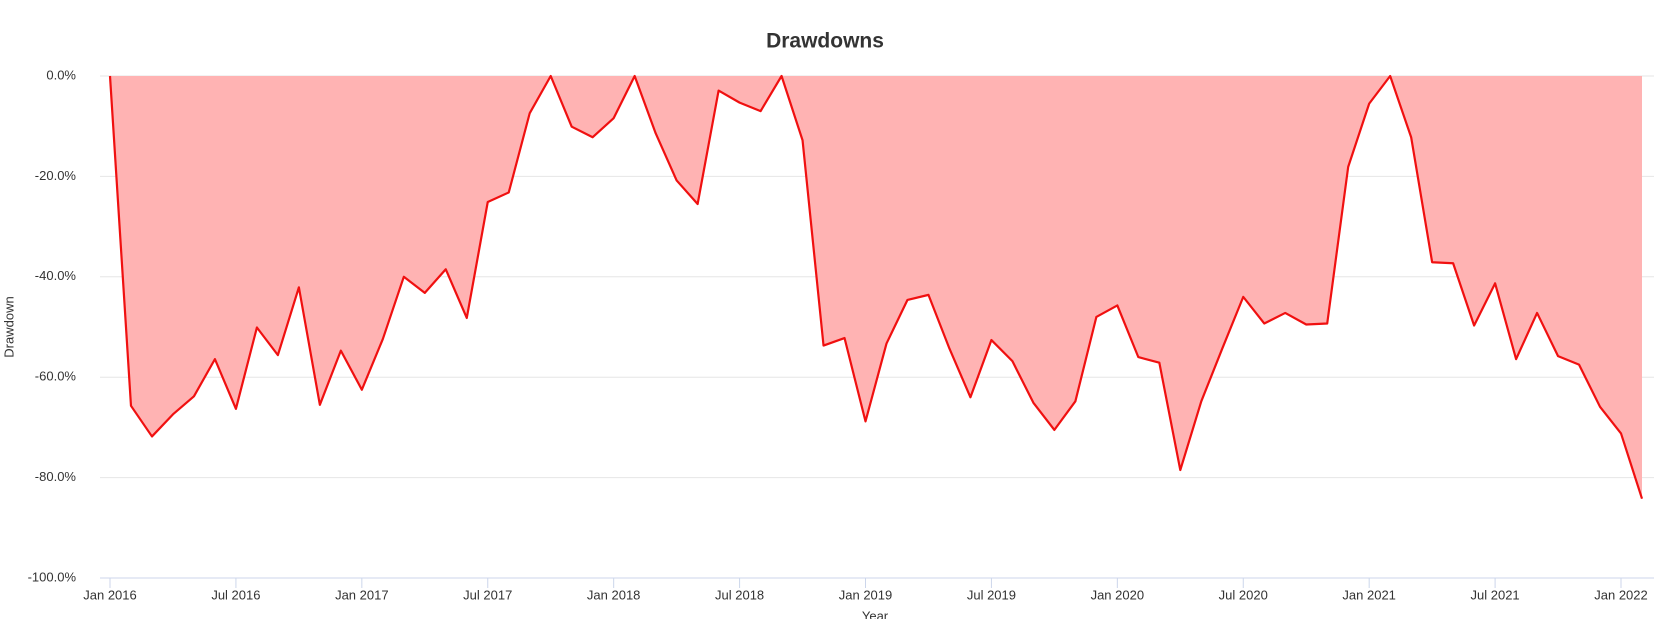 The width and height of the screenshot is (1656, 619). Describe the element at coordinates (1495, 594) in the screenshot. I see `x-tick-label: Jul 2021` at that location.